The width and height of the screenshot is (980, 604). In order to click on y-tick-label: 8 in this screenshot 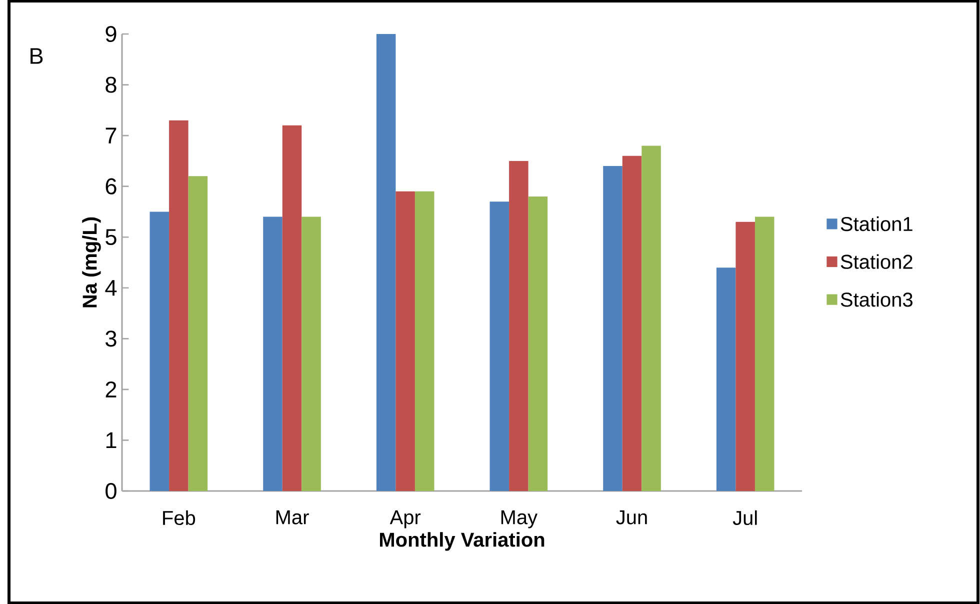, I will do `click(111, 84)`.